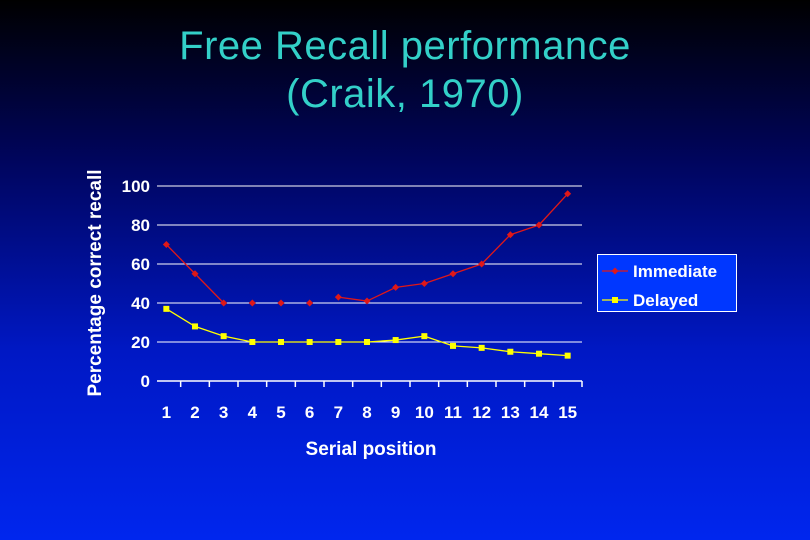 This screenshot has height=540, width=810. I want to click on legend-item-immediate: Immediate, so click(659, 271).